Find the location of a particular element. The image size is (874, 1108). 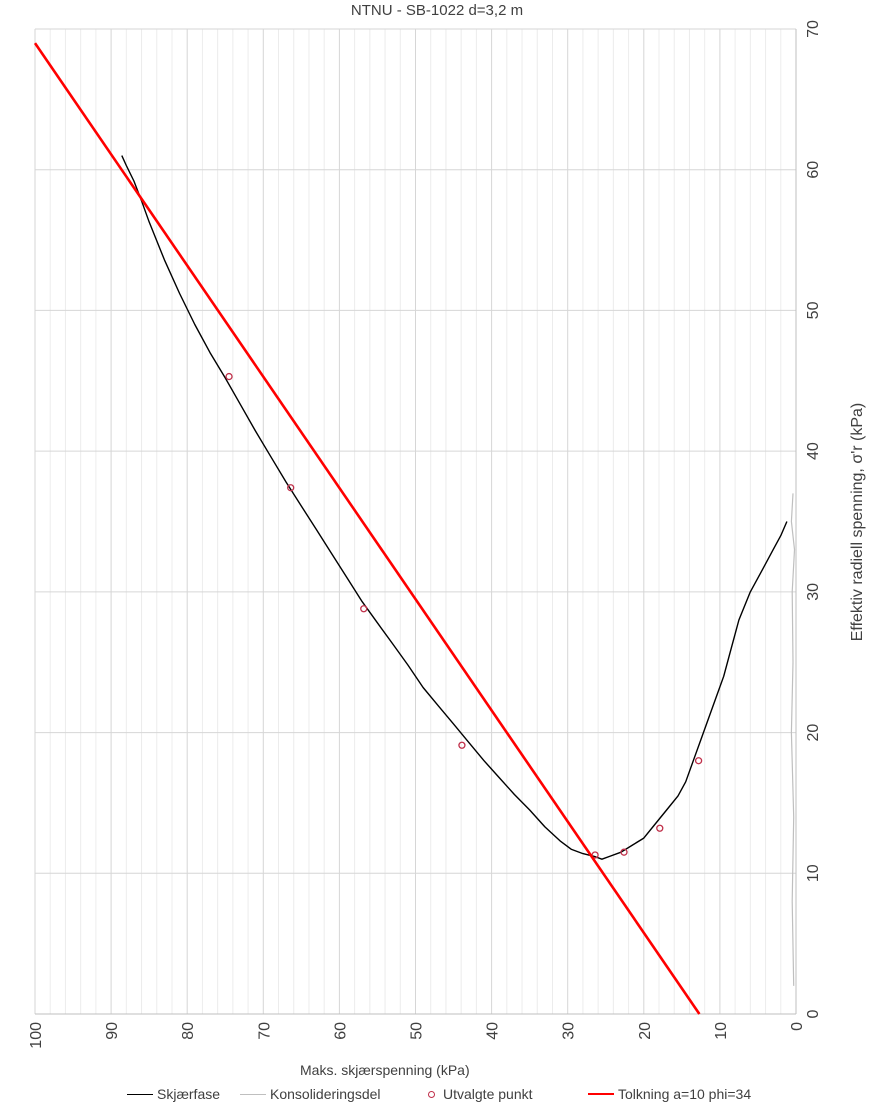

x-tick-label: 0 is located at coordinates (797, 1026).